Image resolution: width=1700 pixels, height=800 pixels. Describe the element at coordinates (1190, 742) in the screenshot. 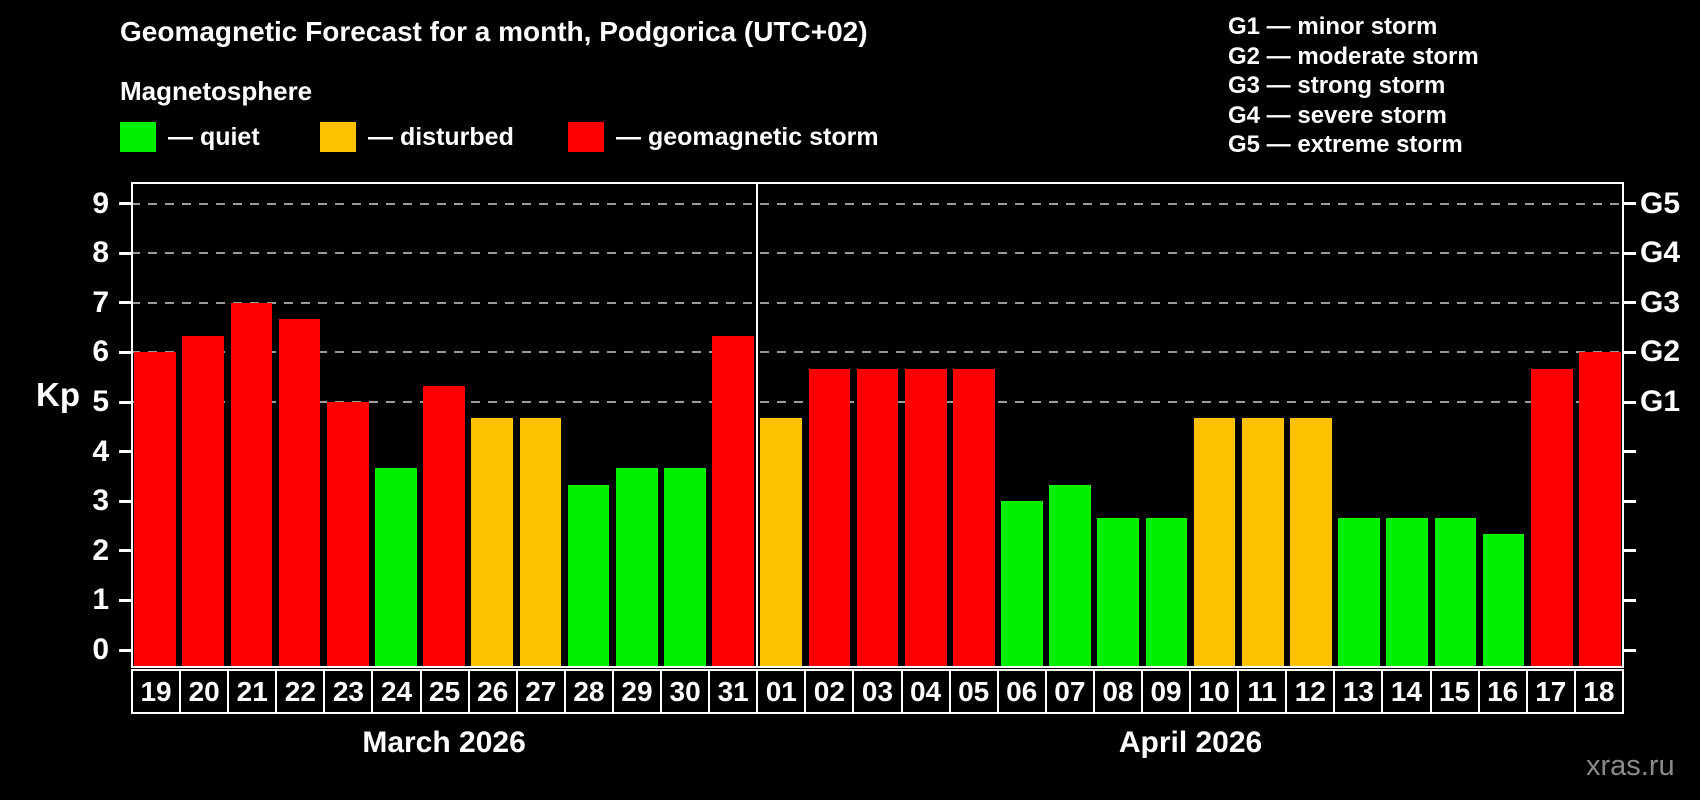

I see `month-label-april: April 2026` at that location.